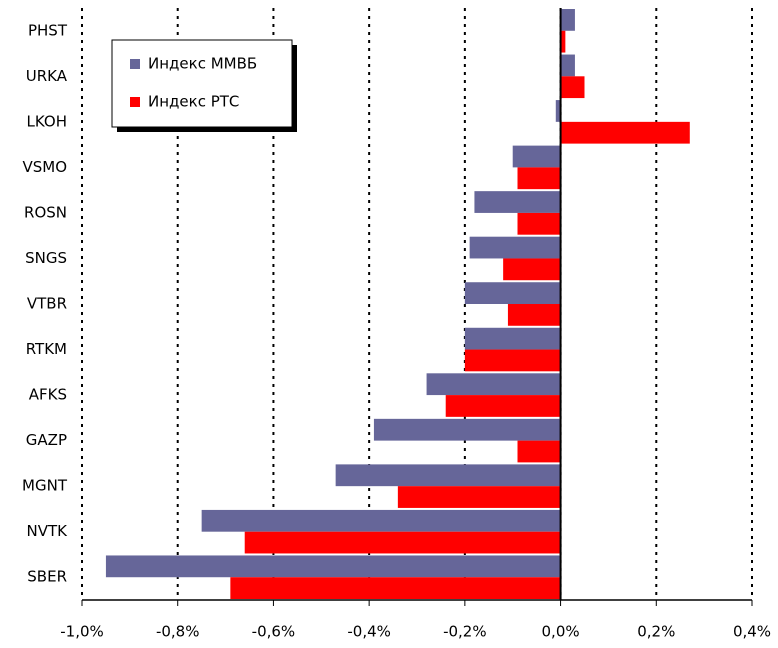 Image resolution: width=778 pixels, height=648 pixels. Describe the element at coordinates (752, 632) in the screenshot. I see `x-tick-label: 0,4%` at that location.